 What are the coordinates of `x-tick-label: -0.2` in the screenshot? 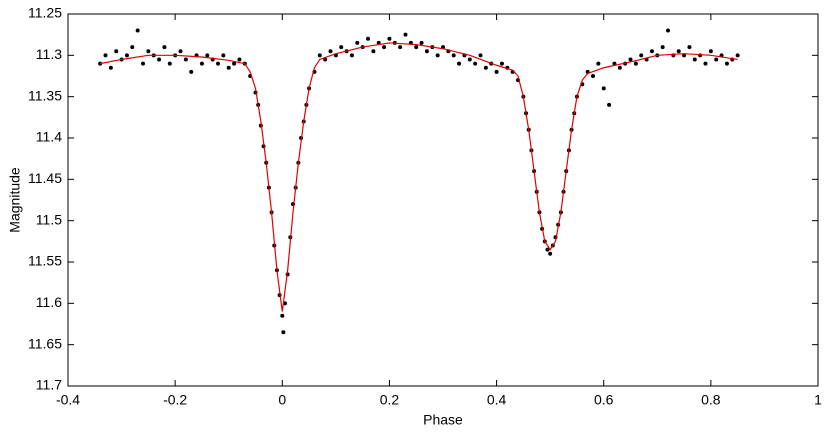 It's located at (175, 400).